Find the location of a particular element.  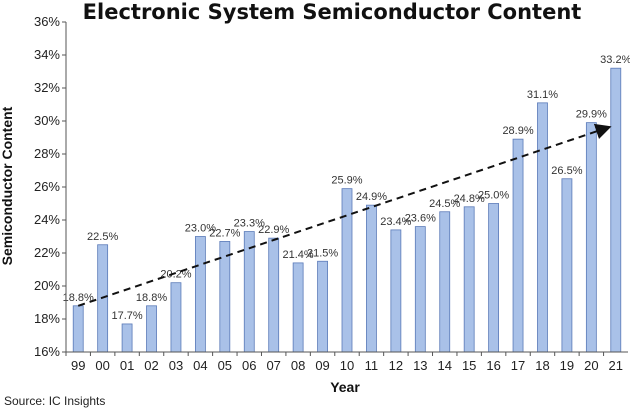

data-label-15: 24.8% is located at coordinates (469, 199).